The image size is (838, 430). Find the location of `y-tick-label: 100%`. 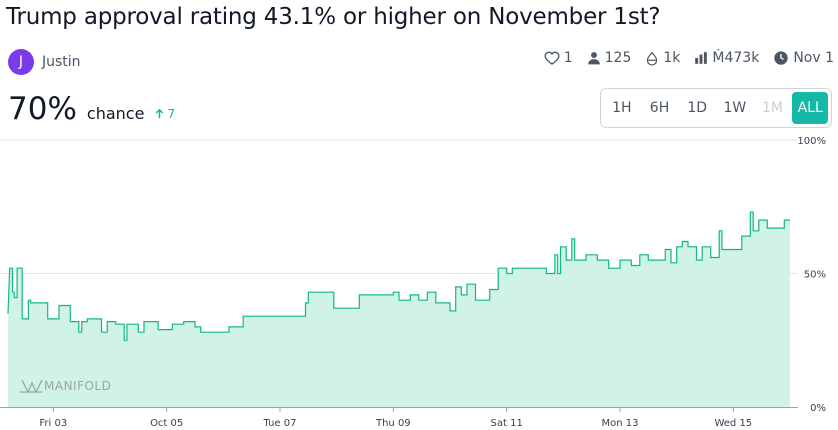

y-tick-label: 100% is located at coordinates (811, 141).